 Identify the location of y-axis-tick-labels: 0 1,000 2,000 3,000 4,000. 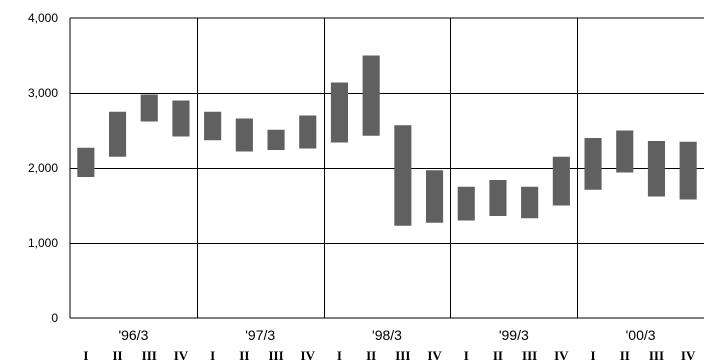
(43, 168).